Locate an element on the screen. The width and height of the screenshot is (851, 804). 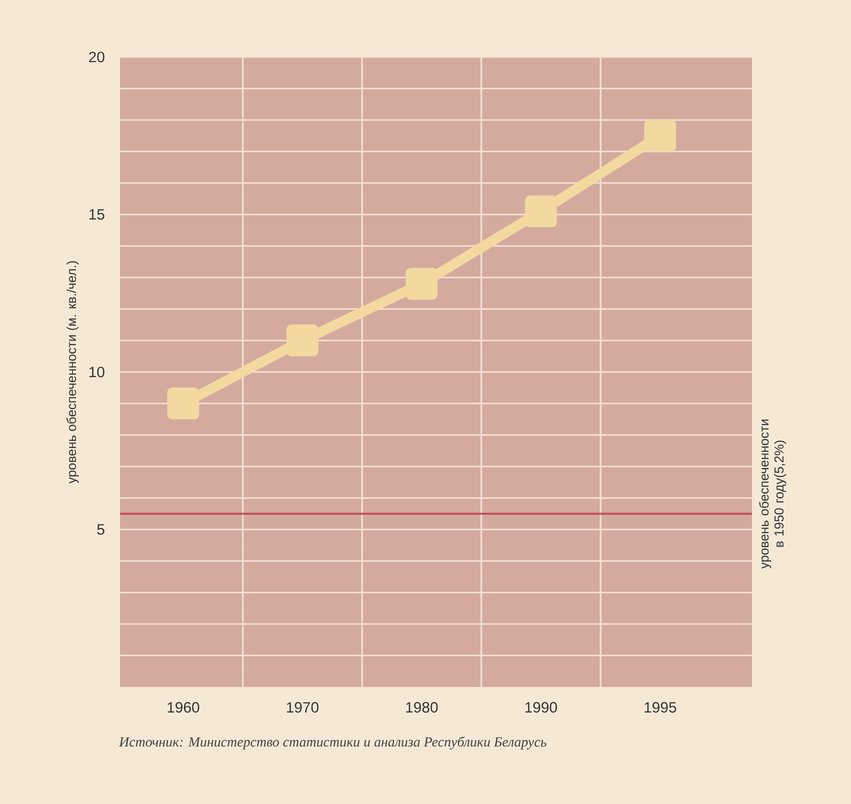
ref-line-label: уровень обеспеченности в 1950 году(5,2%) is located at coordinates (772, 494).